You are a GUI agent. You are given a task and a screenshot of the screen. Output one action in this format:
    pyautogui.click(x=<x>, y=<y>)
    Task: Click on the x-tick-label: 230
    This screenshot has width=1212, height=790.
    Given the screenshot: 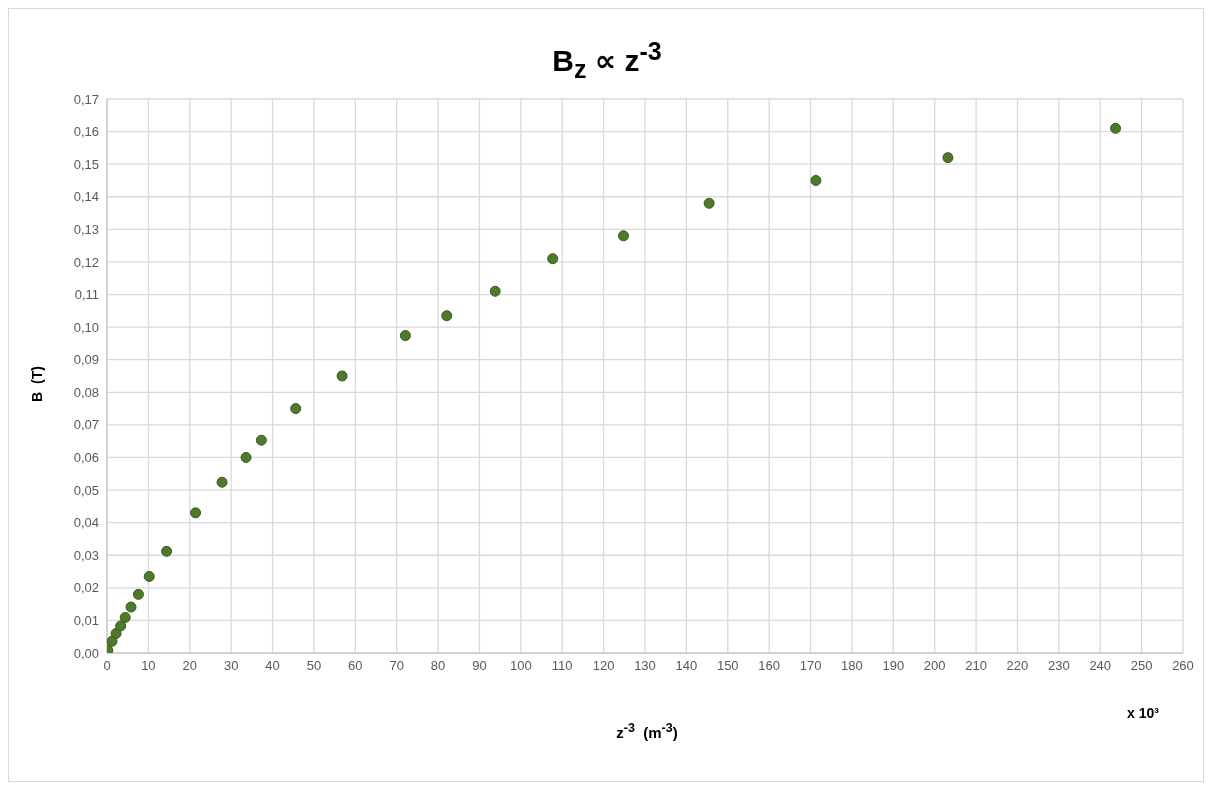 What is the action you would take?
    pyautogui.click(x=1058, y=666)
    